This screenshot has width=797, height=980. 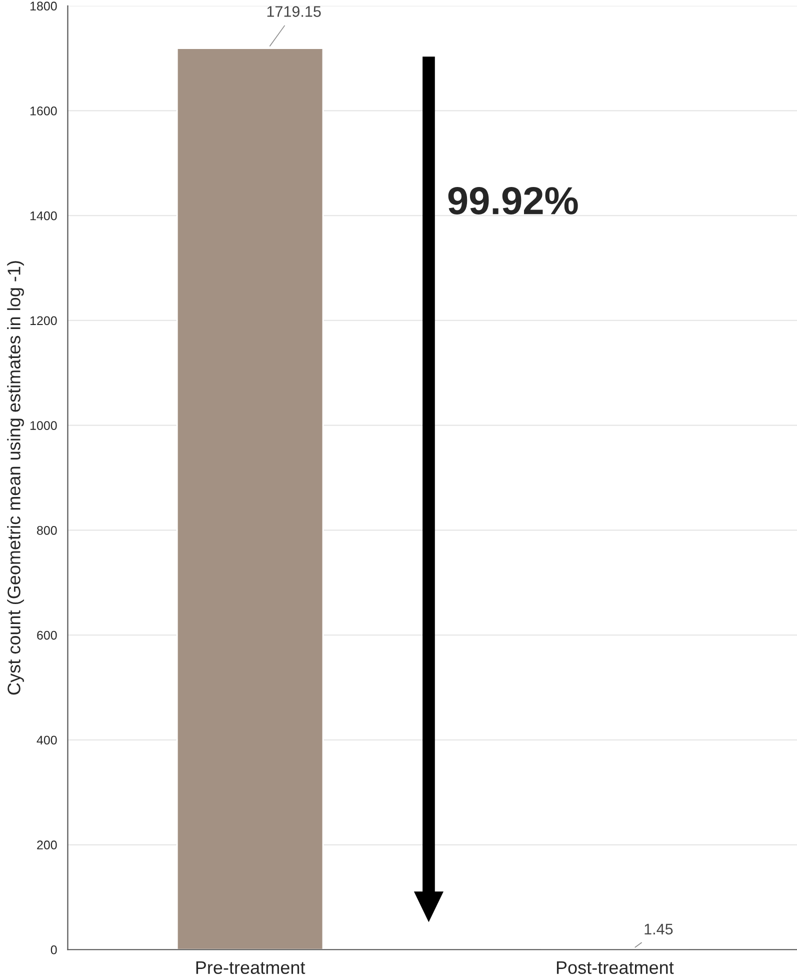 I want to click on x-tick-label: Pre-treatment, so click(x=251, y=967).